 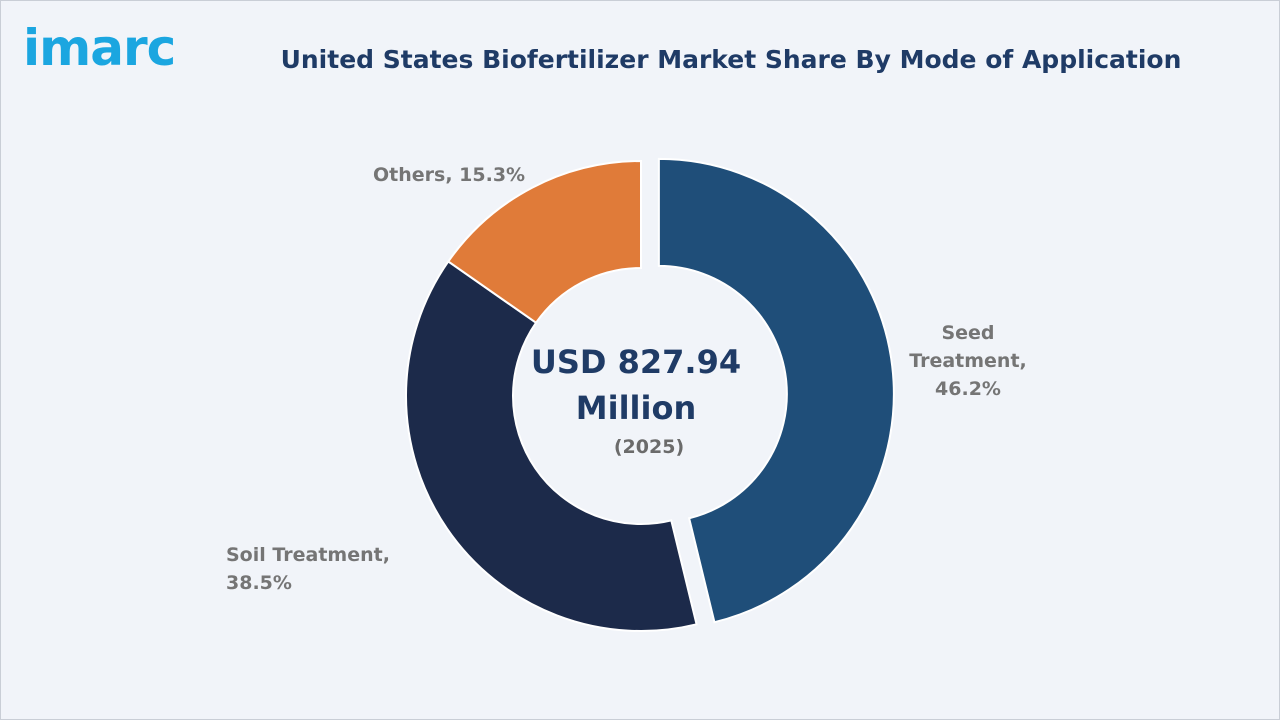 I want to click on slice-label-seed-treatment: Seed Treatment, 46.2%, so click(x=968, y=361).